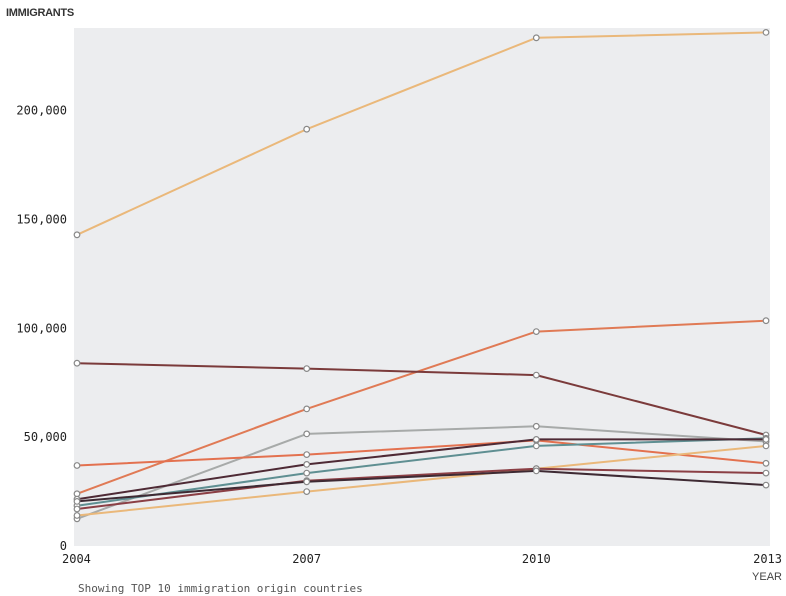 Image resolution: width=786 pixels, height=596 pixels. What do you see at coordinates (306, 559) in the screenshot?
I see `x-tick-label: 2007` at bounding box center [306, 559].